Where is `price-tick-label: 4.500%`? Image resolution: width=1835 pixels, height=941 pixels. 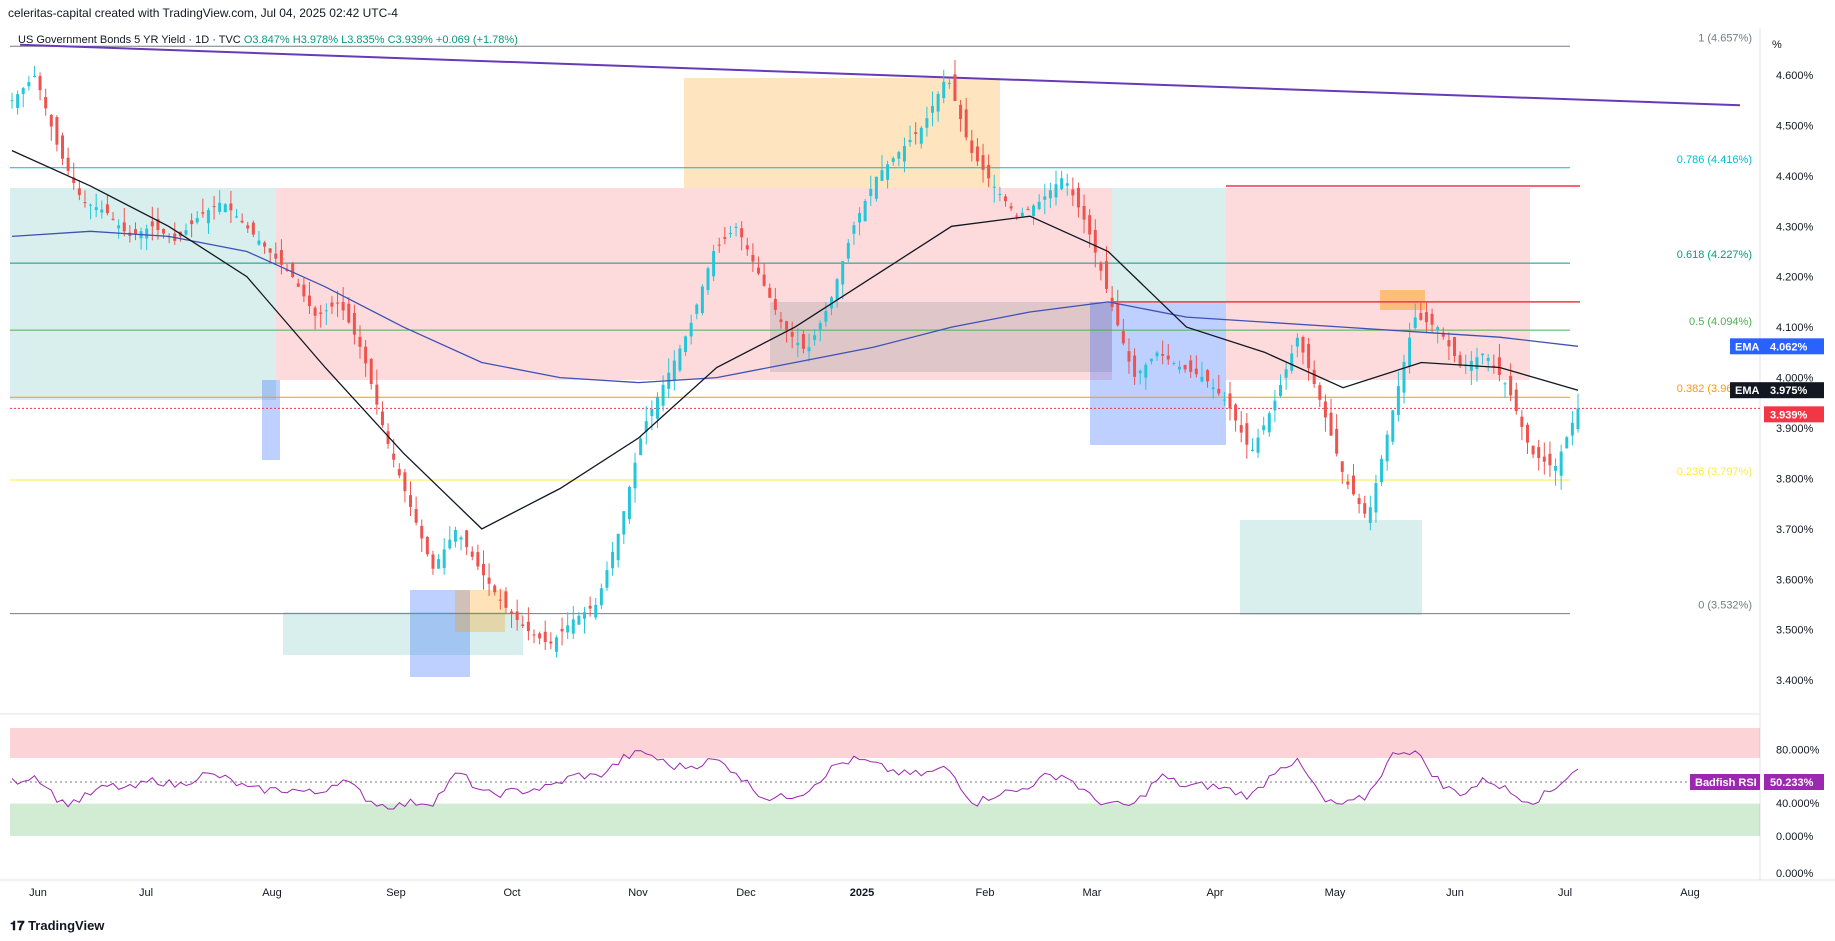 price-tick-label: 4.500% is located at coordinates (1795, 126).